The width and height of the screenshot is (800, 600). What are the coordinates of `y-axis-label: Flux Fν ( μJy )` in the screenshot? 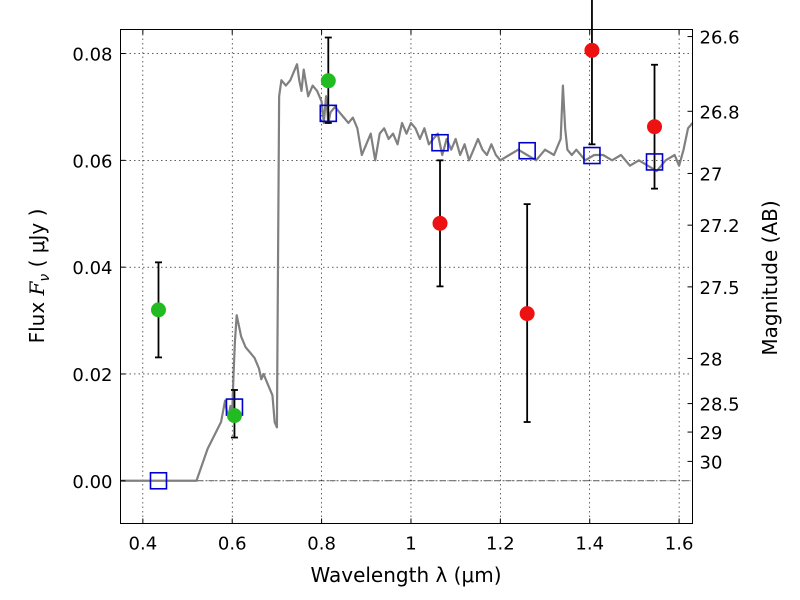 It's located at (39, 276).